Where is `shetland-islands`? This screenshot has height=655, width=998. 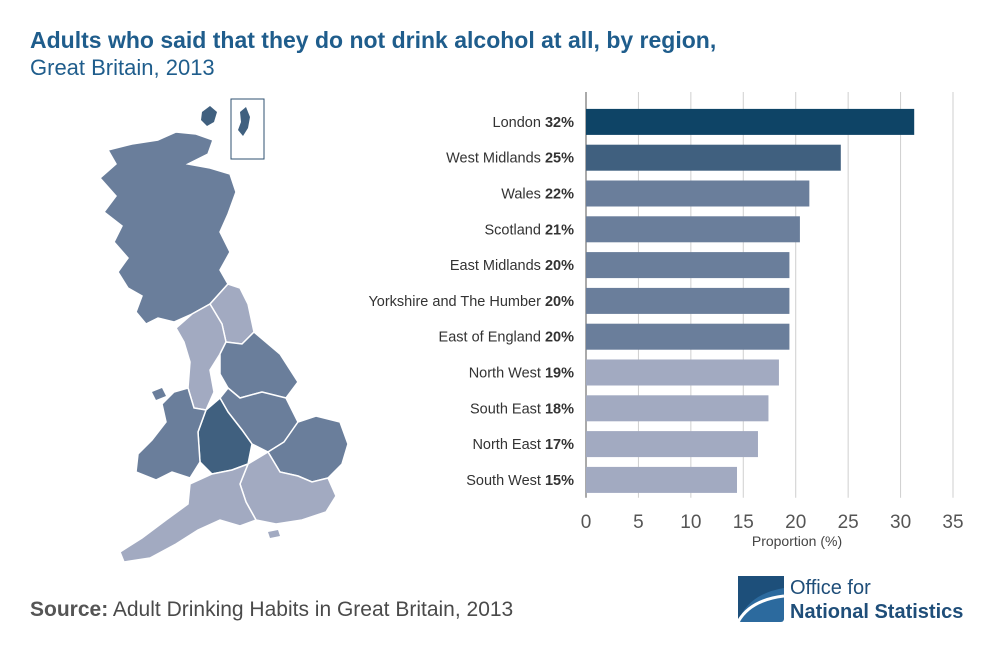 shetland-islands is located at coordinates (244, 121).